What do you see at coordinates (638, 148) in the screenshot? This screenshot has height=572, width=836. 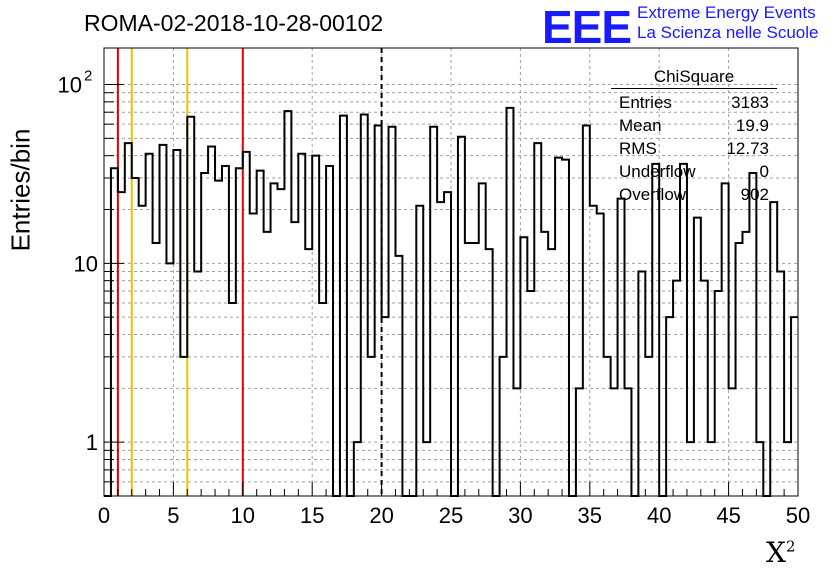 I see `stats-label: RMS` at bounding box center [638, 148].